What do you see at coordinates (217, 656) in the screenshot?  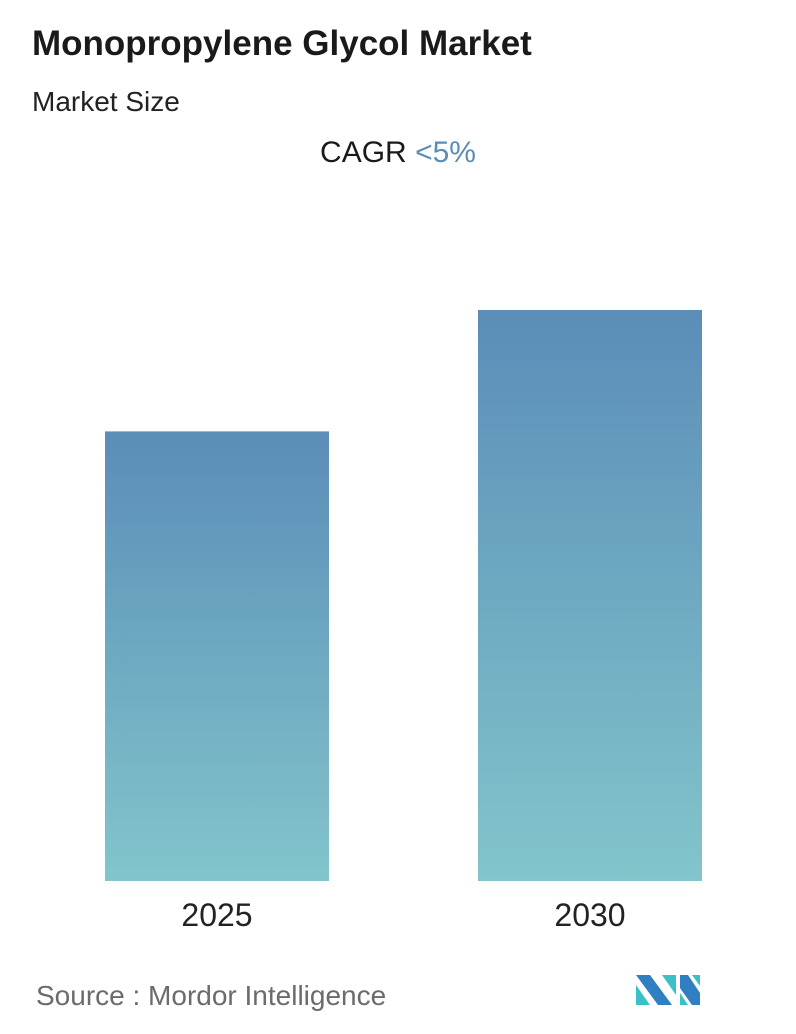 I see `bar-2025` at bounding box center [217, 656].